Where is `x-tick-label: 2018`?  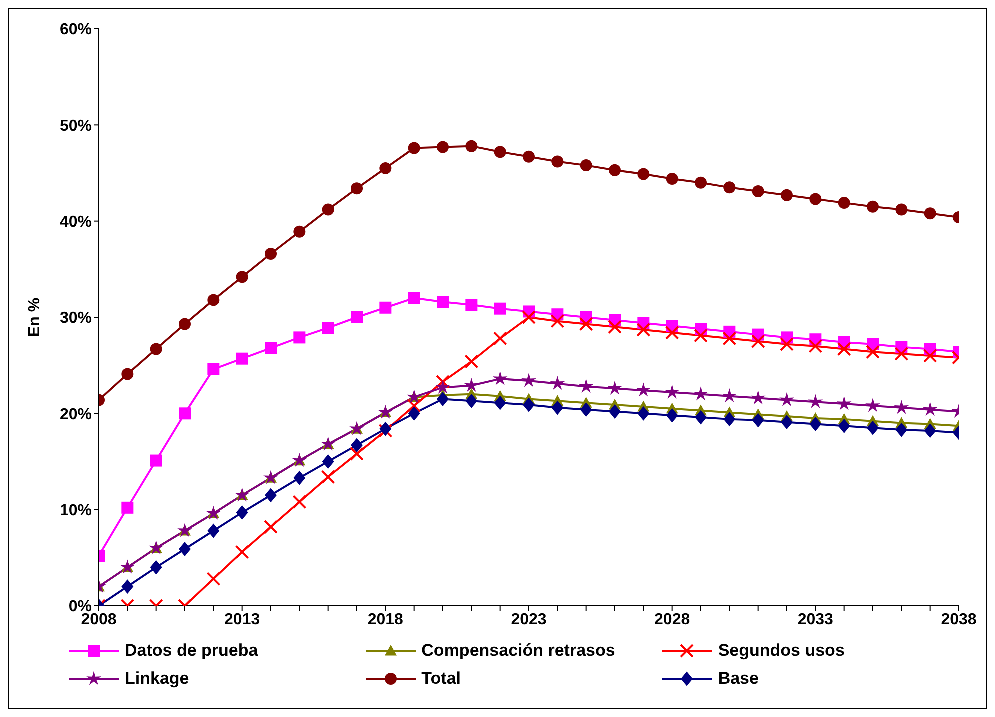 x-tick-label: 2018 is located at coordinates (386, 619).